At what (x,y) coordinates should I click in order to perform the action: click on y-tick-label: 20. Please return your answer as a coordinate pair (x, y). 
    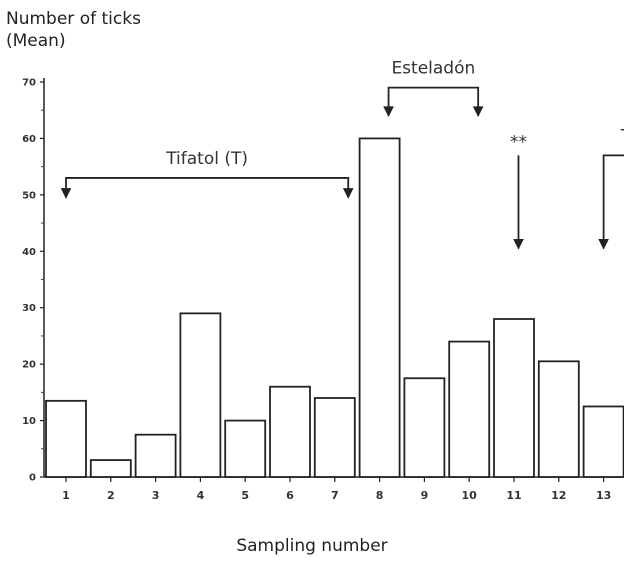
    Looking at the image, I should click on (29, 365).